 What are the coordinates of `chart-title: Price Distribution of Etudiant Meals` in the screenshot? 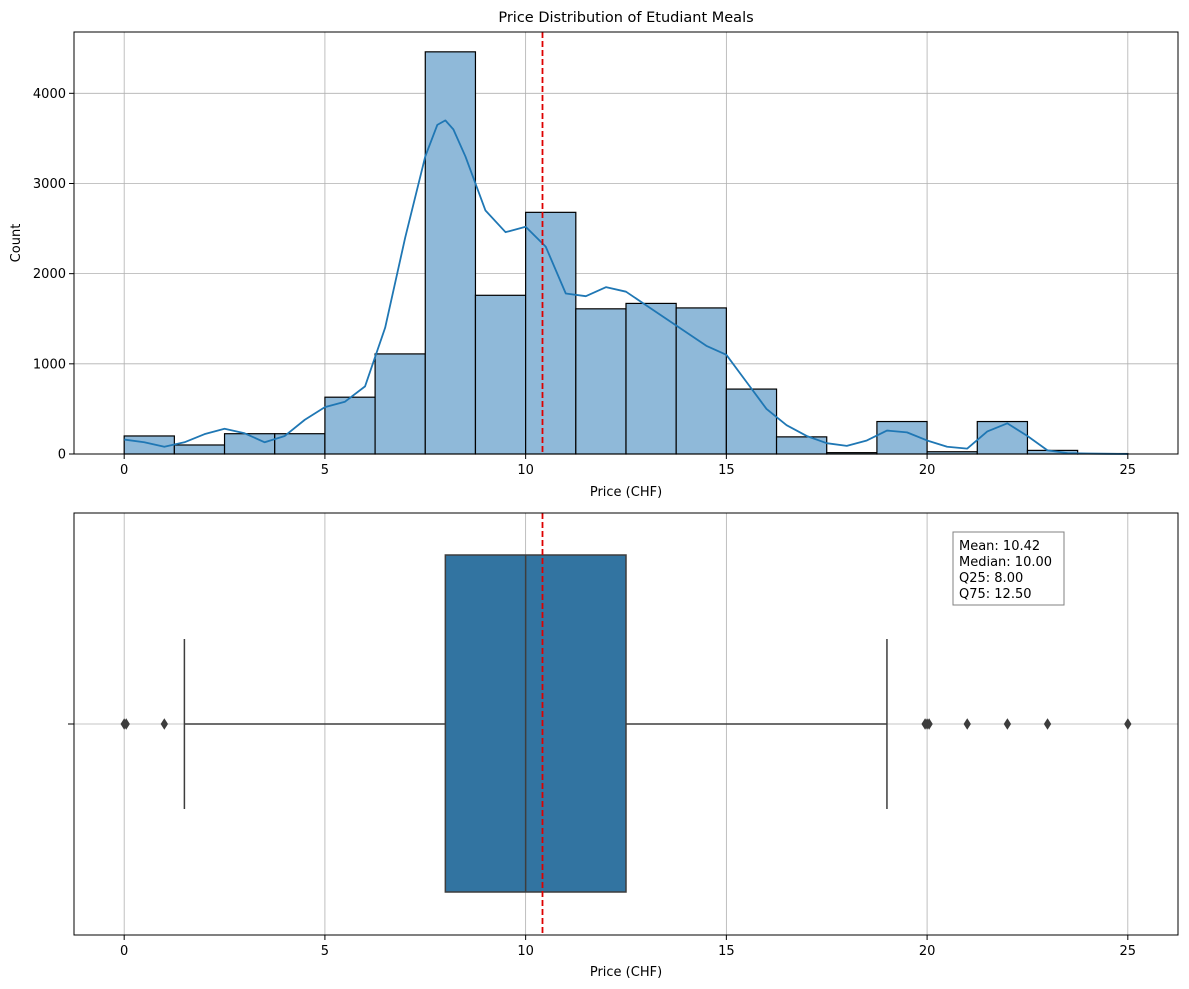 It's located at (625, 18).